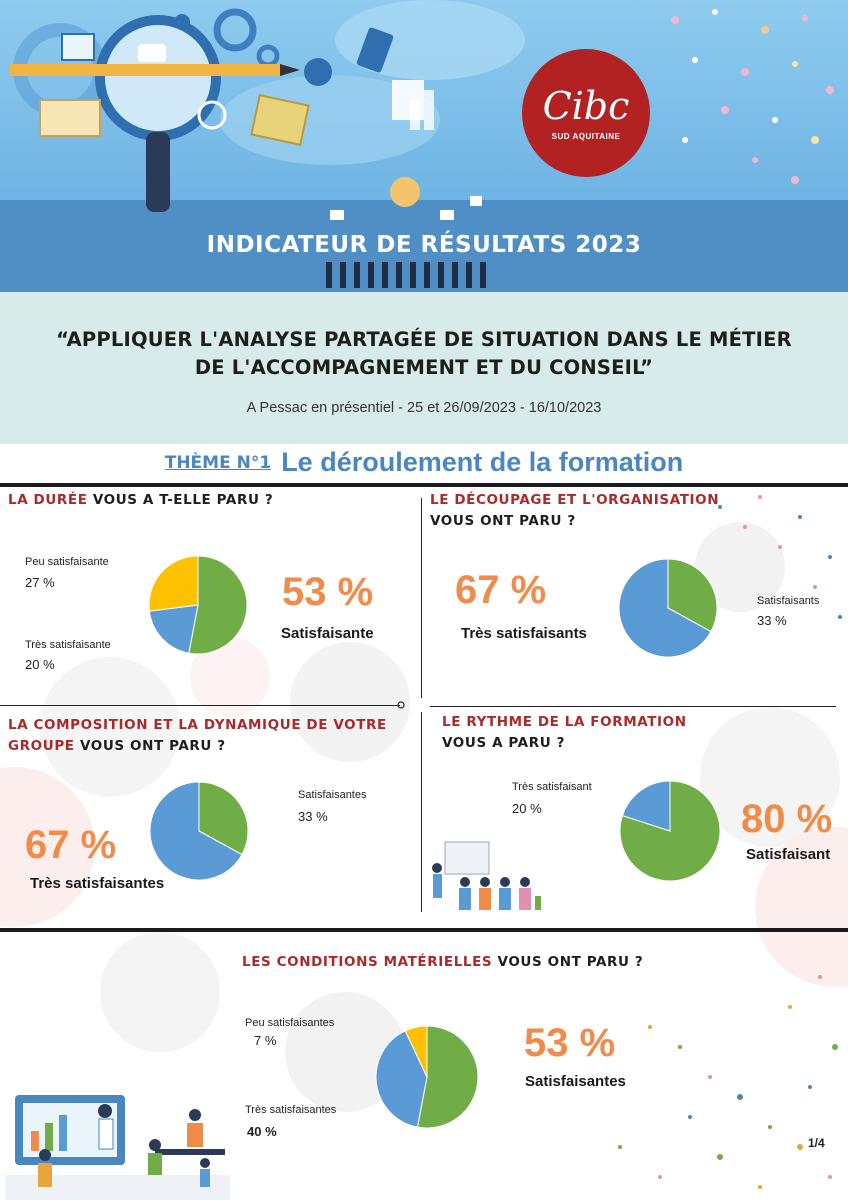 Image resolution: width=848 pixels, height=1200 pixels. What do you see at coordinates (405, 192) in the screenshot?
I see `brain-bulb-icon` at bounding box center [405, 192].